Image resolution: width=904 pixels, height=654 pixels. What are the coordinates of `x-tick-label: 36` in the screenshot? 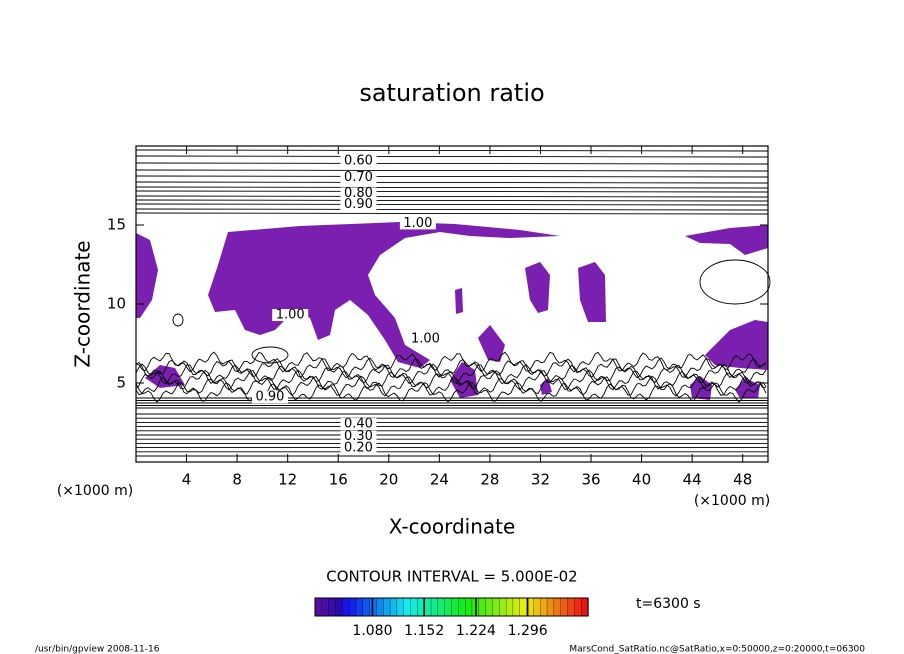 It's located at (590, 480).